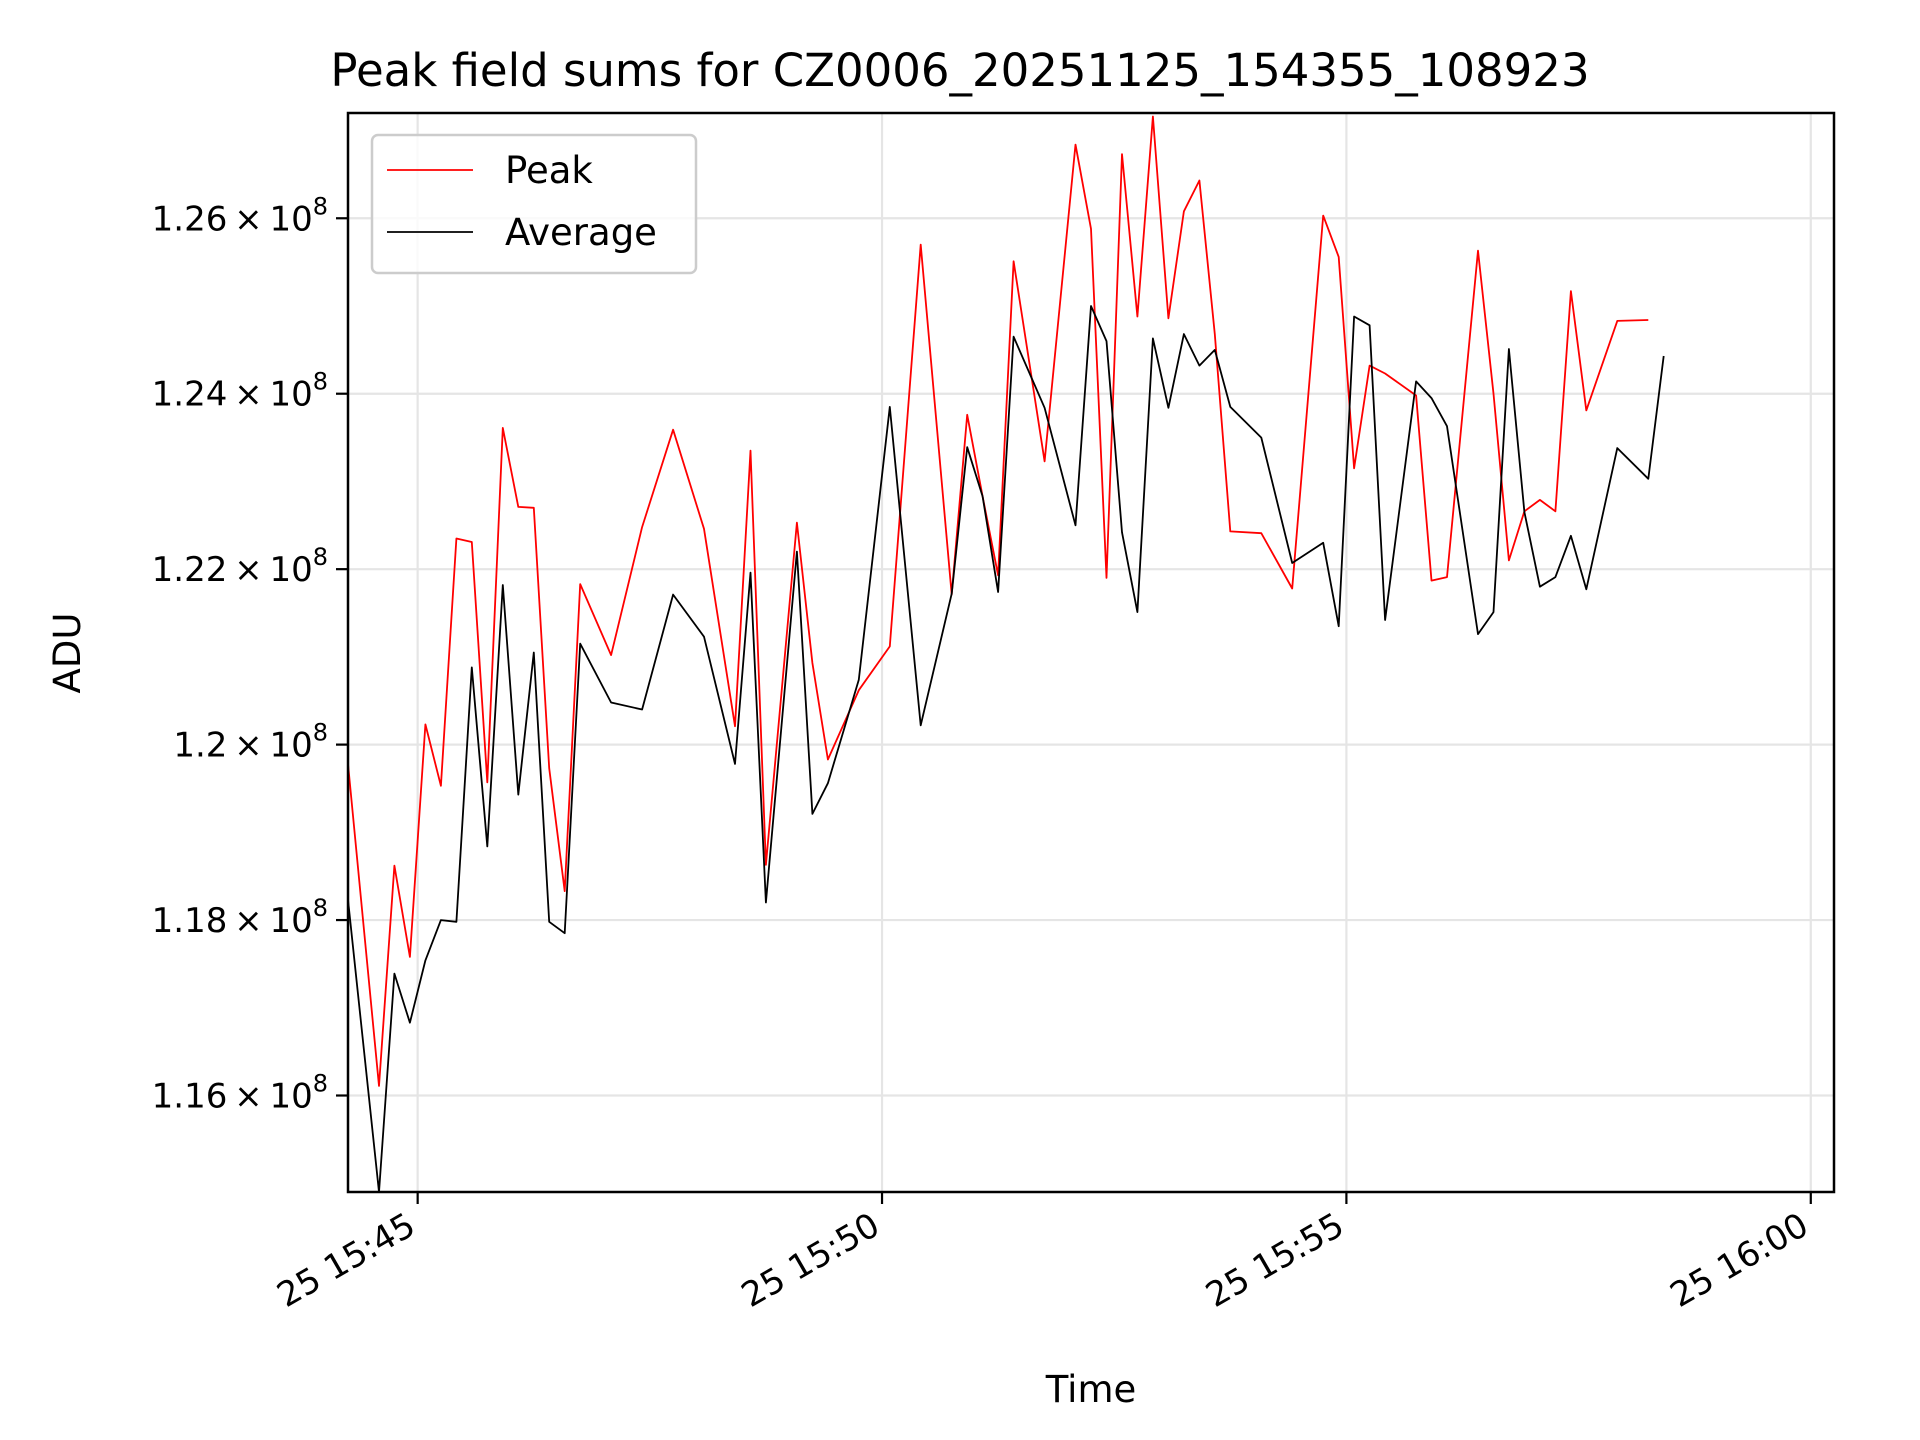 The height and width of the screenshot is (1440, 1920). I want to click on x-axis-label: Time, so click(1091, 1389).